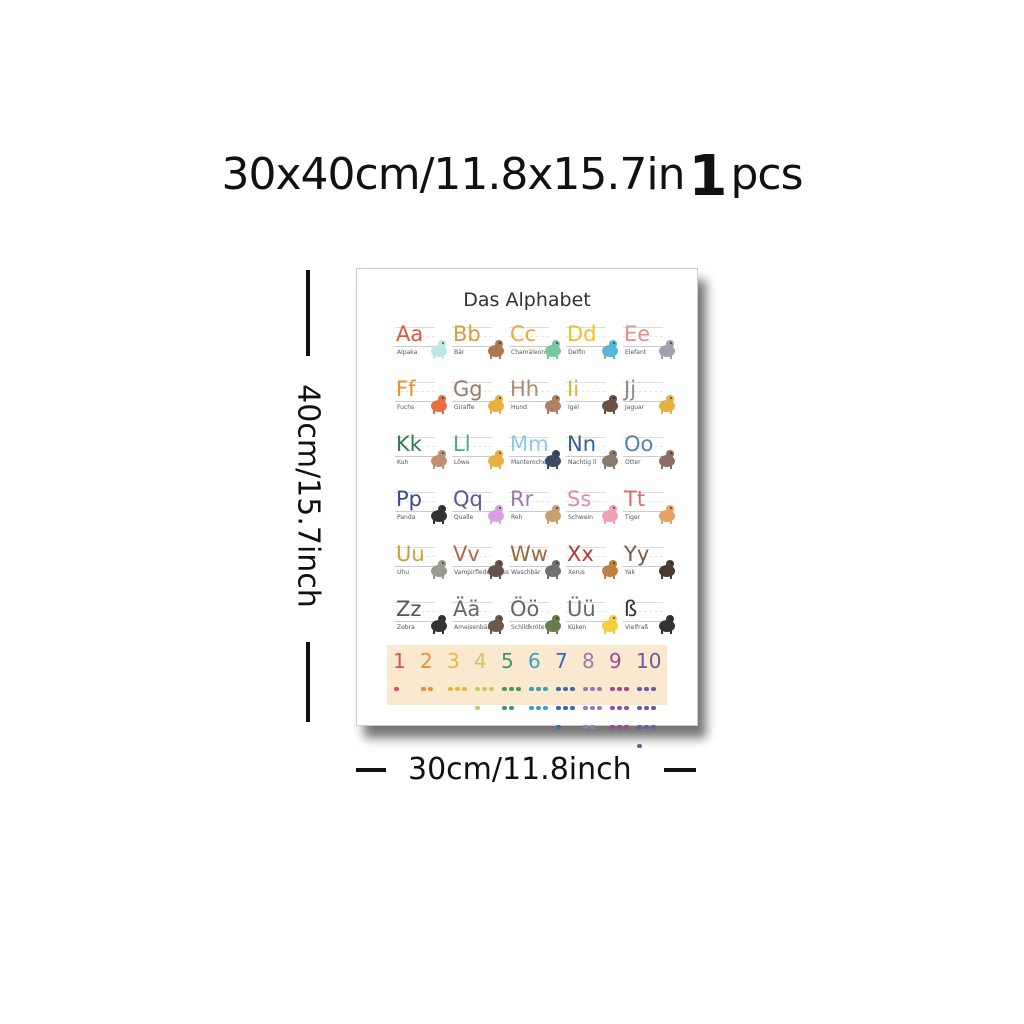 This screenshot has width=1024, height=1024. What do you see at coordinates (523, 334) in the screenshot?
I see `letter-label: Cc` at bounding box center [523, 334].